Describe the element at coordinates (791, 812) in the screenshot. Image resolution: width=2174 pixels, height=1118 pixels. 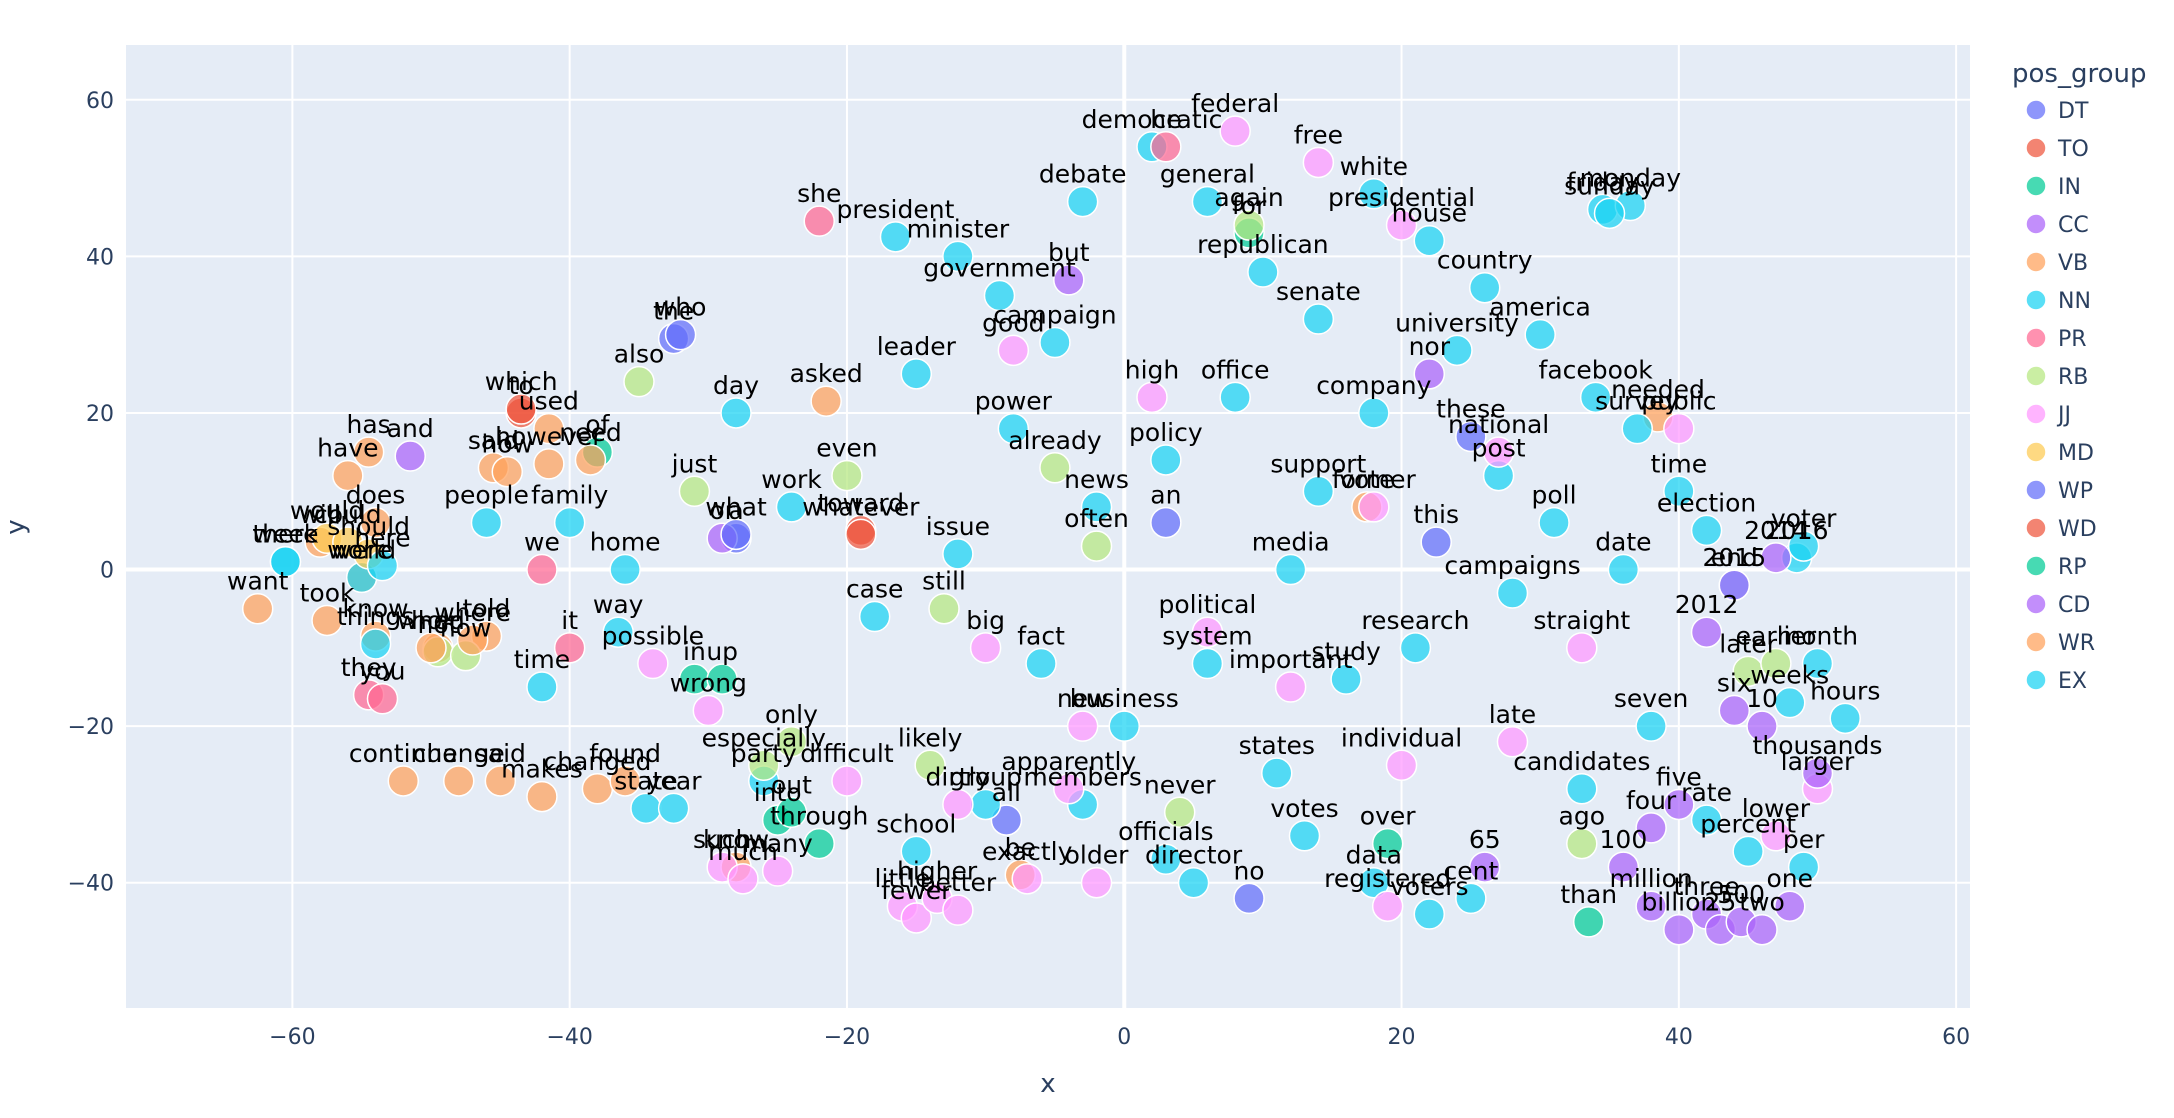
I see `point-RP` at that location.